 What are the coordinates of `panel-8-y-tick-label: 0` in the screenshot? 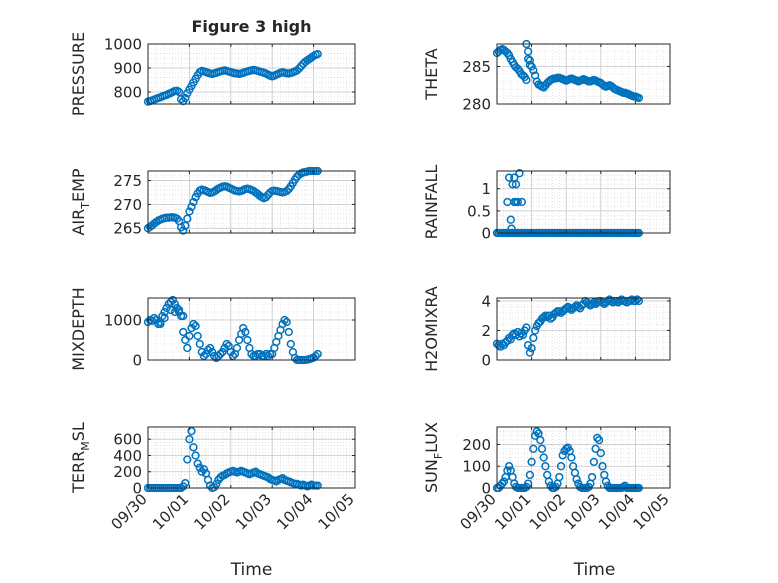 It's located at (486, 489).